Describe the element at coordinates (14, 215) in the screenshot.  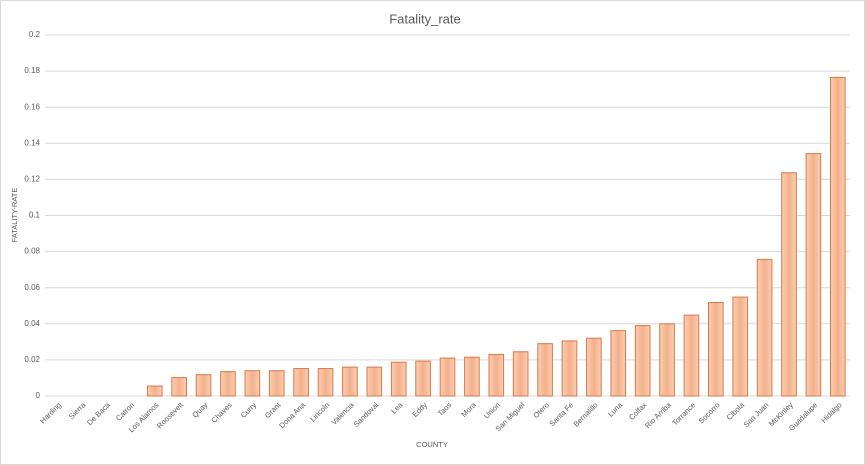
I see `y-axis-title: FATALITY-RATE` at that location.